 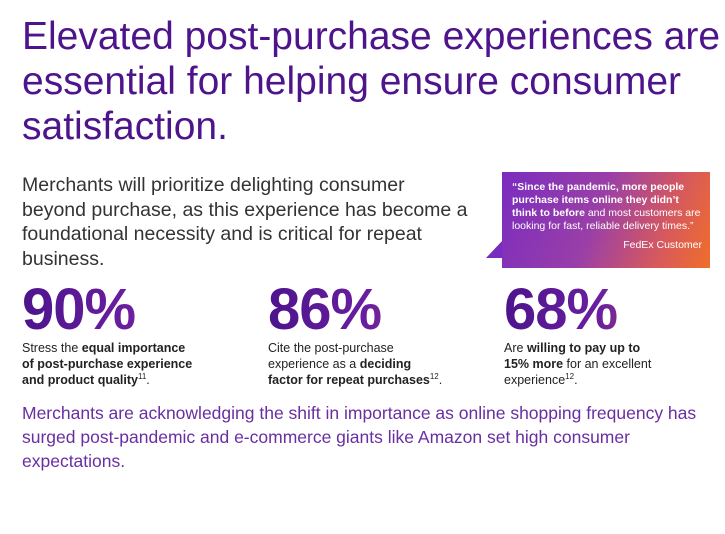 I want to click on quote-open-mark: “, so click(x=515, y=187).